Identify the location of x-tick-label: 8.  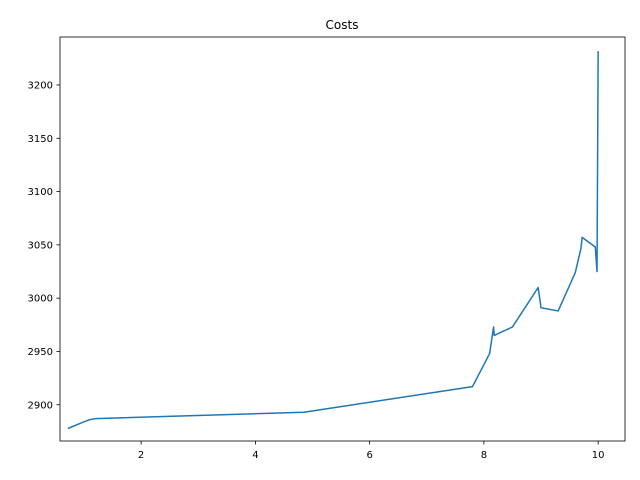
(484, 455).